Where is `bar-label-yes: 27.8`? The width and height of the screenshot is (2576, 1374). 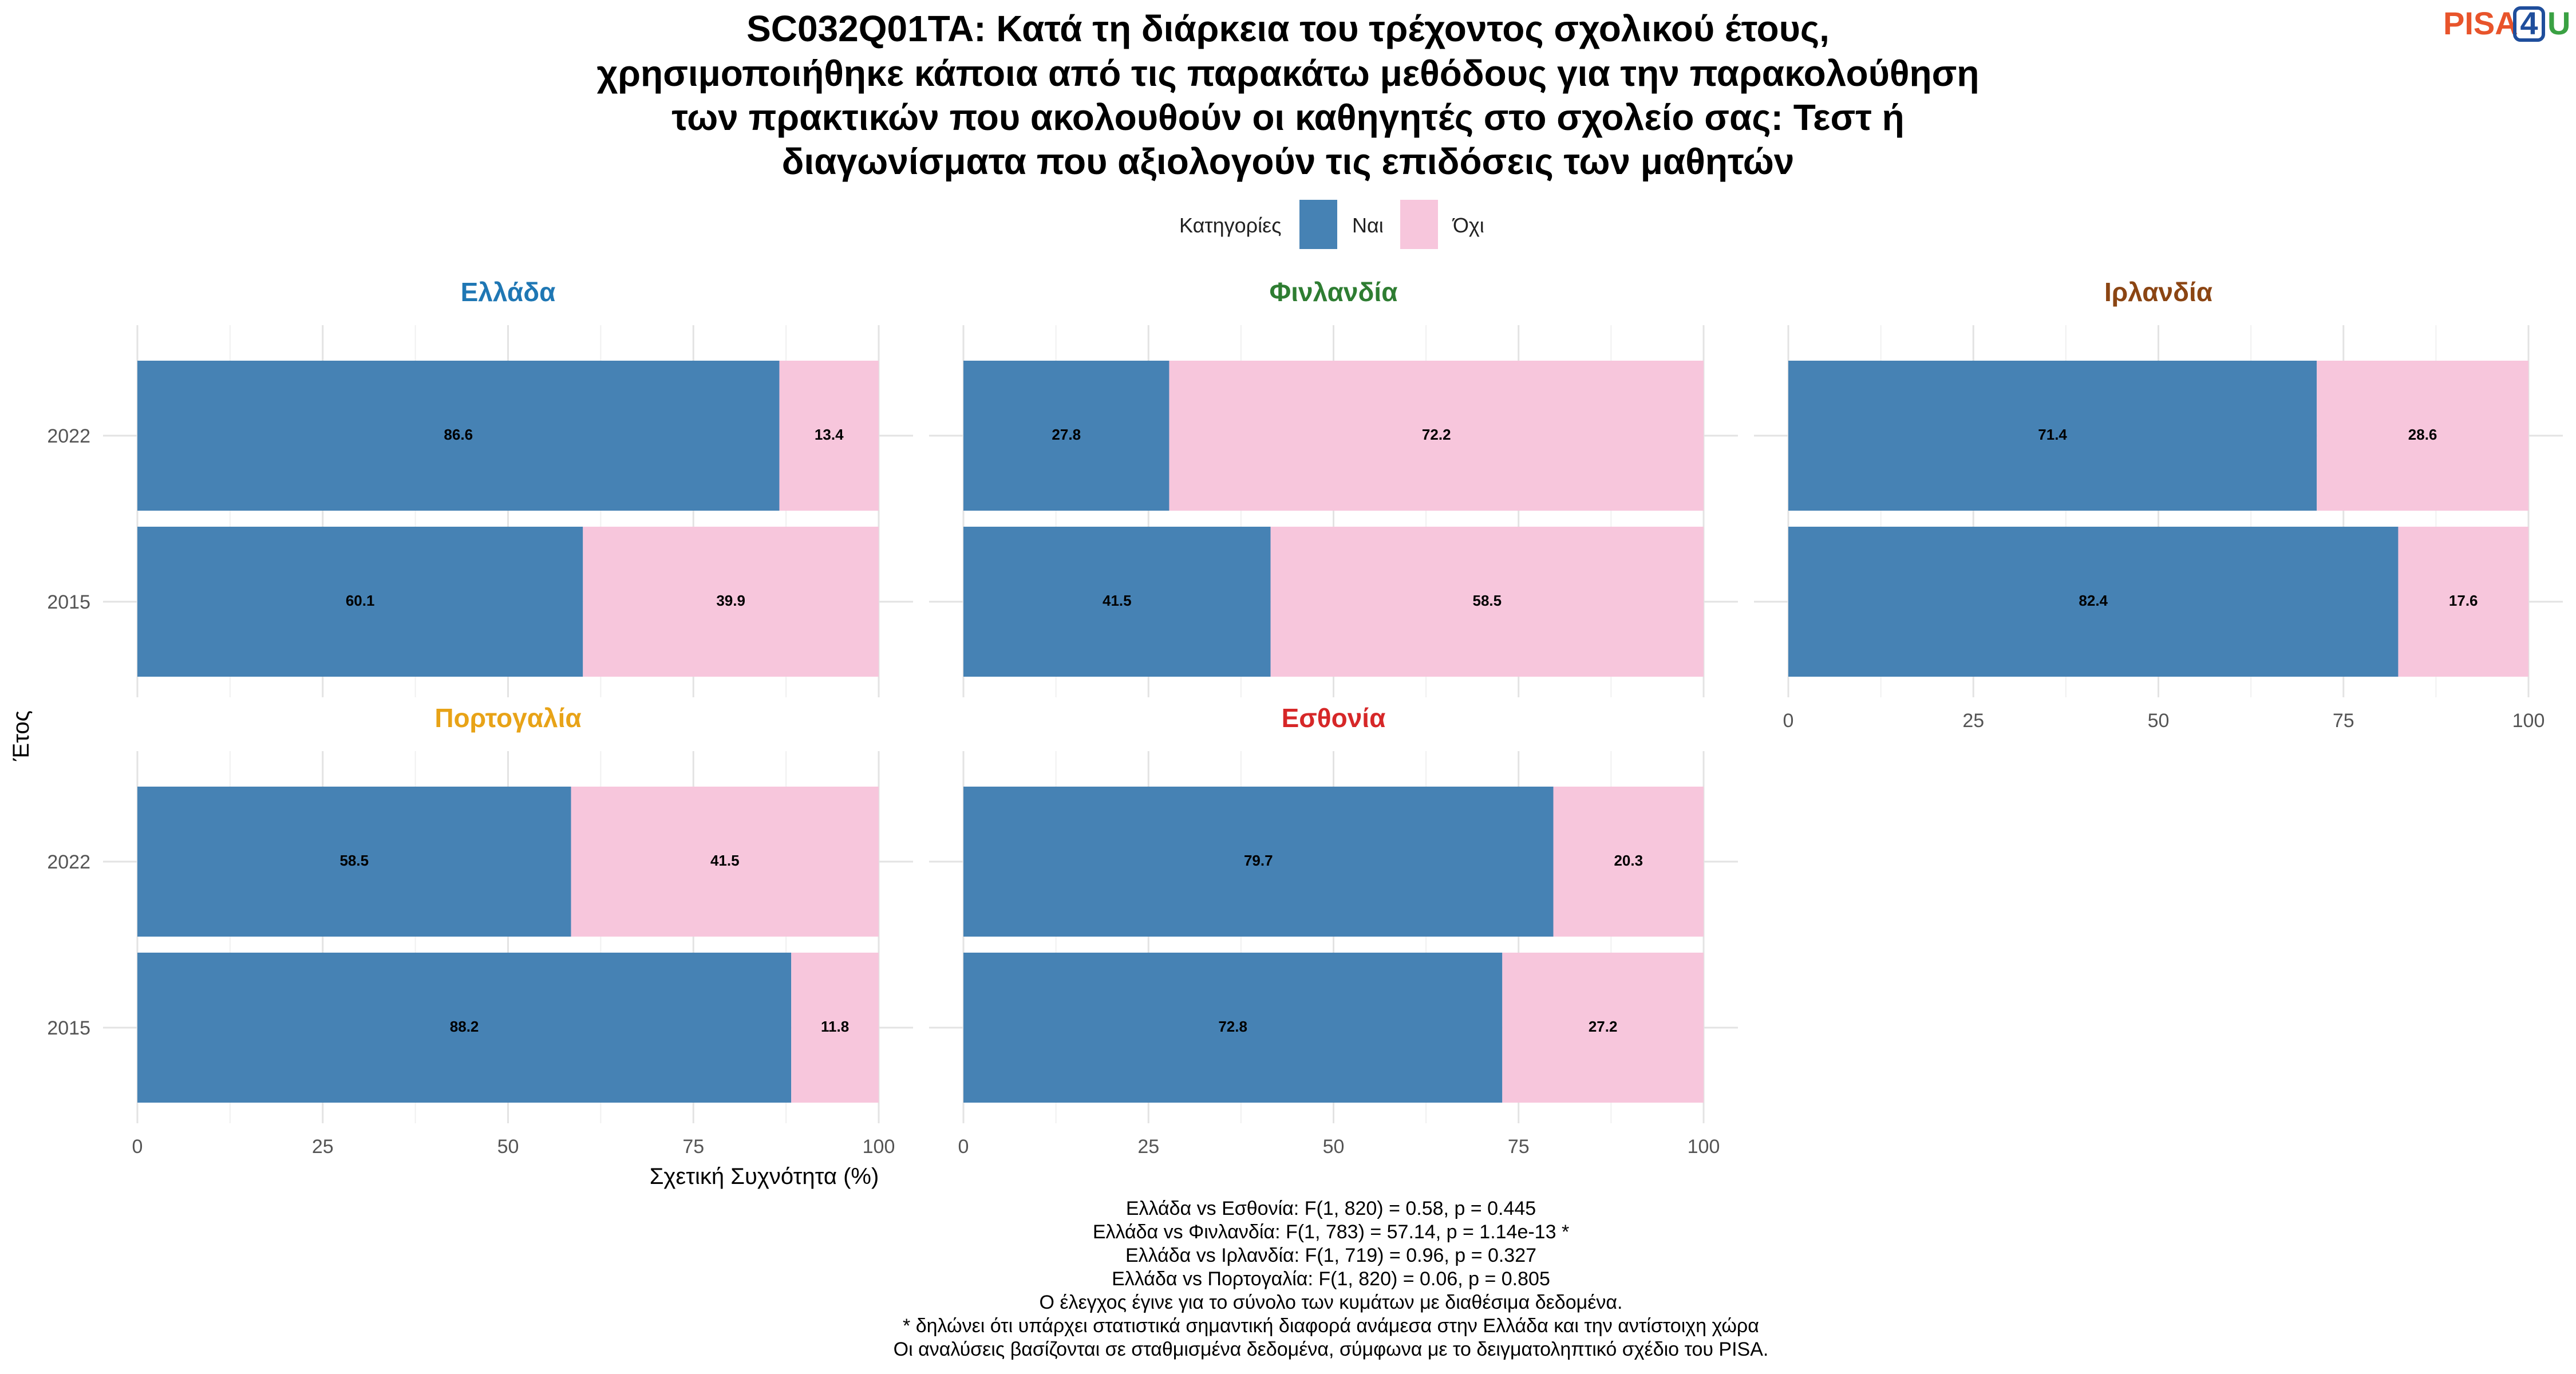 bar-label-yes: 27.8 is located at coordinates (1066, 435).